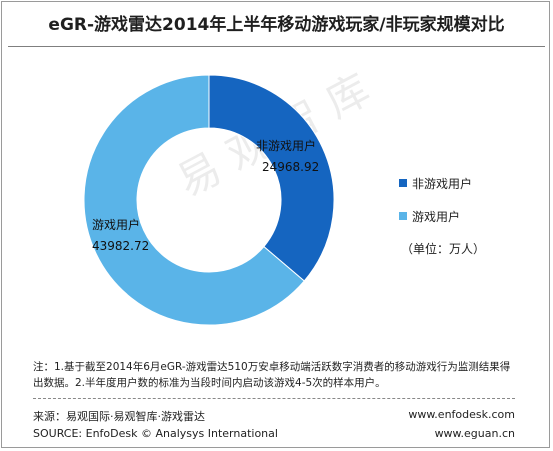 This screenshot has height=451, width=553. Describe the element at coordinates (271, 178) in the screenshot. I see `donut-slice-non-gamer` at that location.